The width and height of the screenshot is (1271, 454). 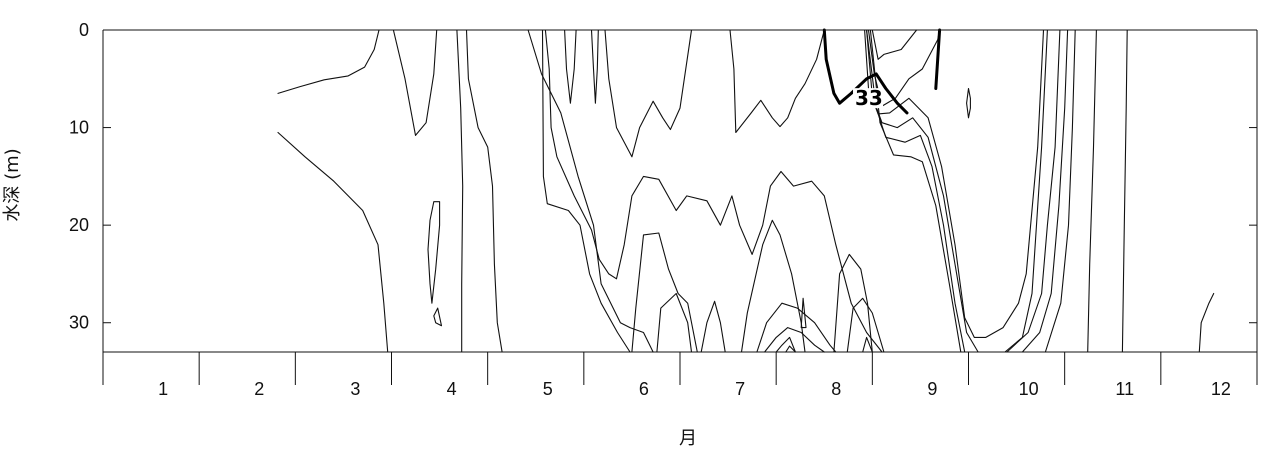 I want to click on x-tick-label: 9, so click(x=932, y=389).